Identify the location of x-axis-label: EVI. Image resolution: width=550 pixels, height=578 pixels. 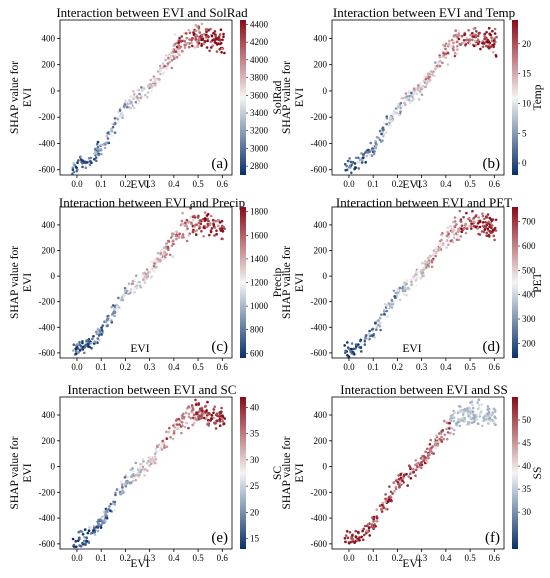
(411, 564).